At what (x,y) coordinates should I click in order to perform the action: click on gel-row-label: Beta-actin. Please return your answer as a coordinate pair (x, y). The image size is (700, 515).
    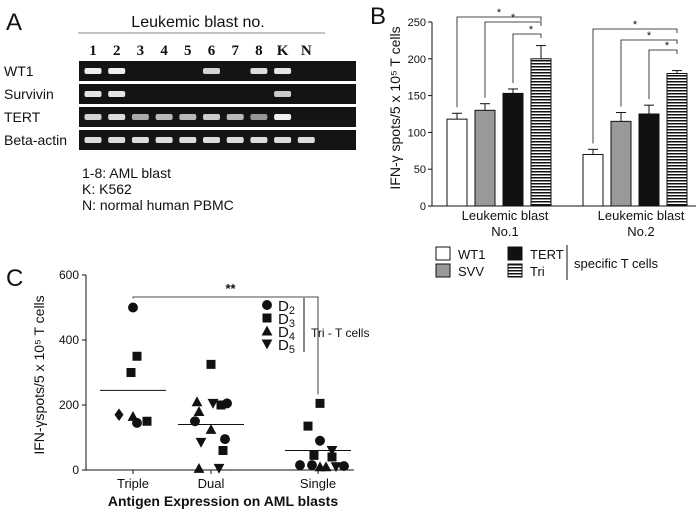
    Looking at the image, I should click on (35, 140).